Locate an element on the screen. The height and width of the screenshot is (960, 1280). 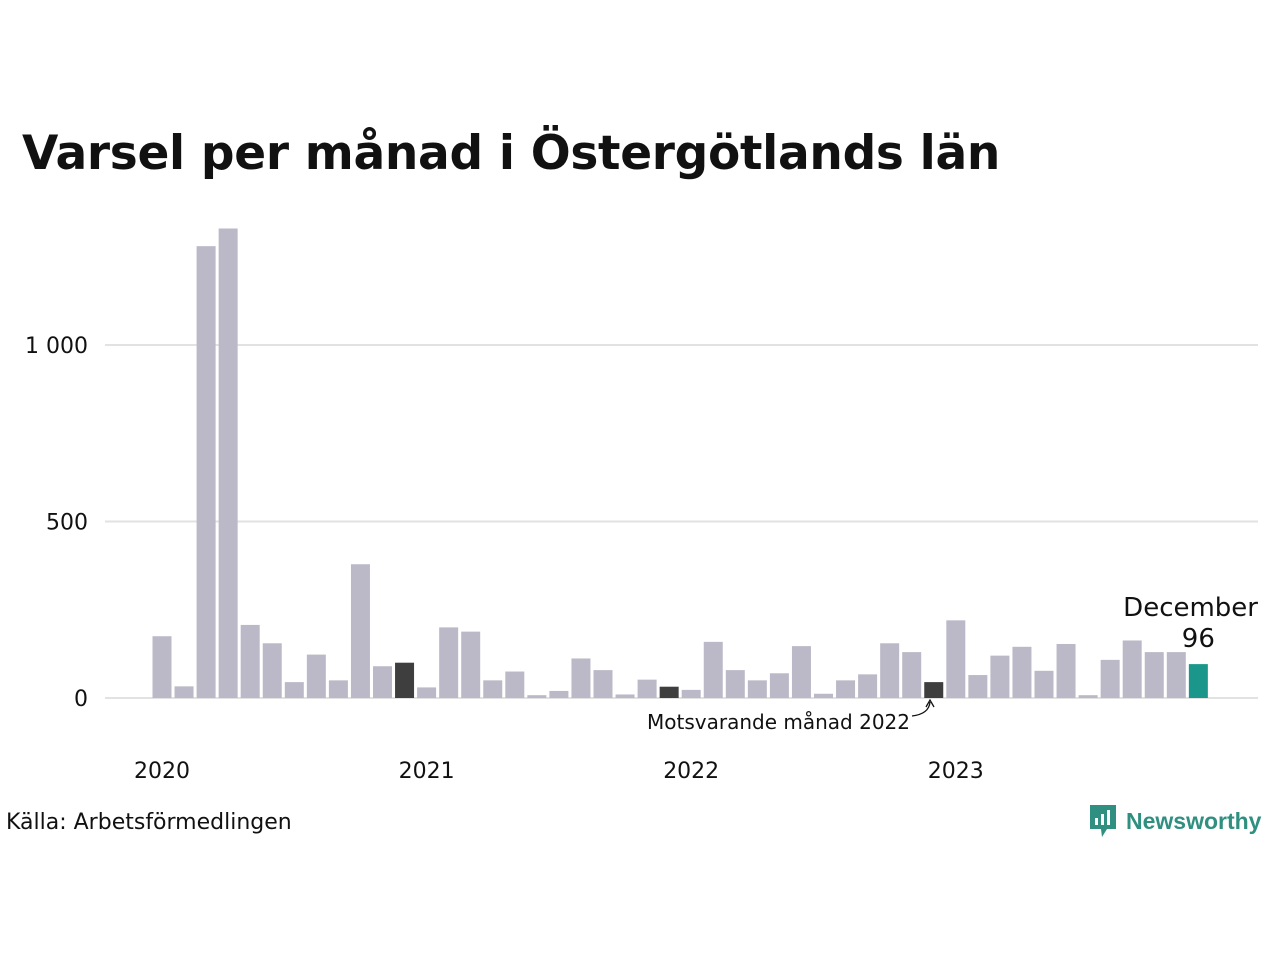
y-tick-label: 500 is located at coordinates (67, 523).